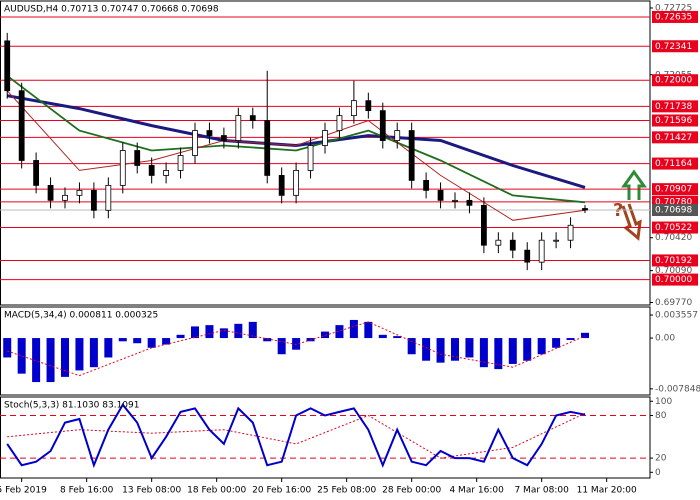 The width and height of the screenshot is (700, 500). What do you see at coordinates (81, 316) in the screenshot?
I see `panel-title: MACD(5,34,4) 0.000811 0.000325` at bounding box center [81, 316].